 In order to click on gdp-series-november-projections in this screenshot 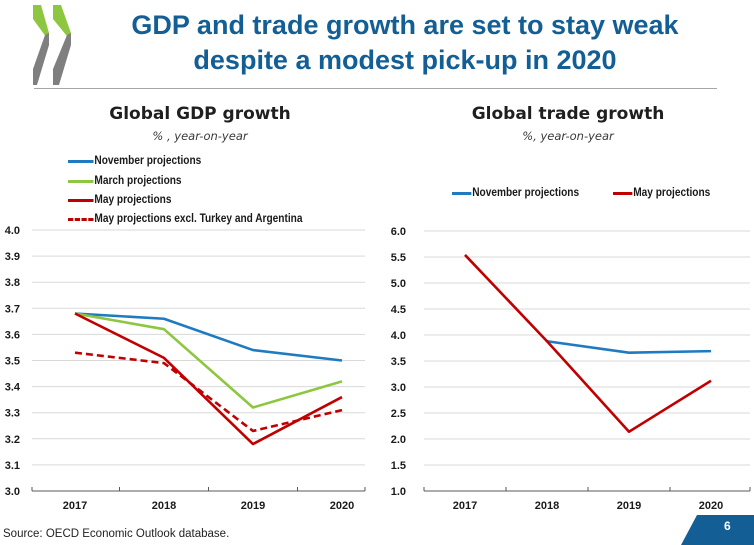, I will do `click(208, 337)`.